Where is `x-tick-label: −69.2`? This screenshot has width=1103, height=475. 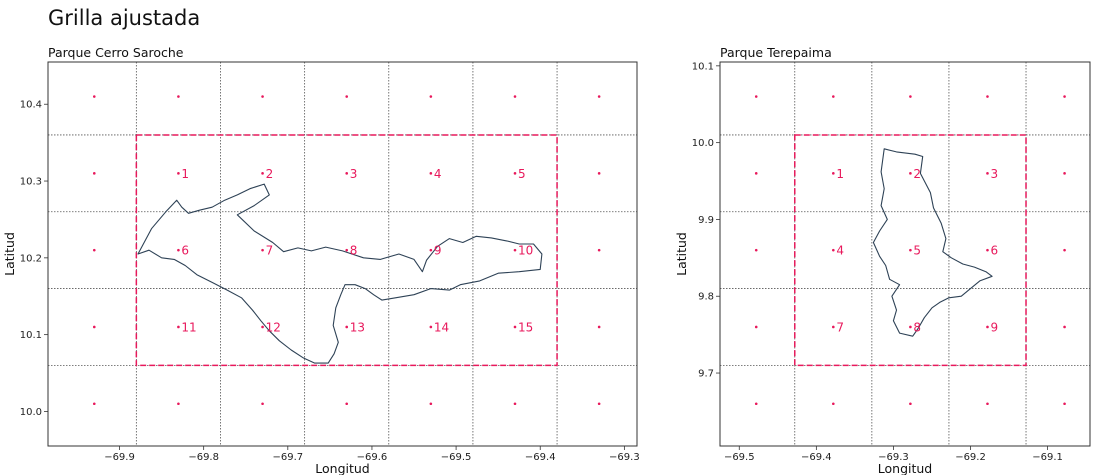 x-tick-label: −69.2 is located at coordinates (970, 457).